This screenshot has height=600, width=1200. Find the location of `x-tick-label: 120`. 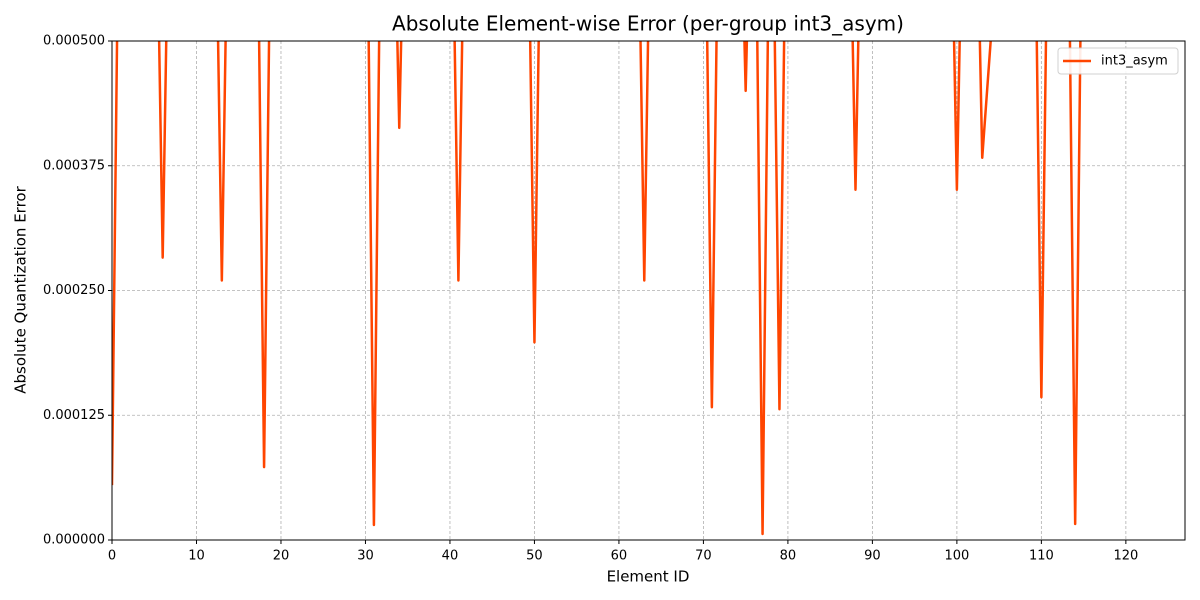

x-tick-label: 120 is located at coordinates (1125, 556).